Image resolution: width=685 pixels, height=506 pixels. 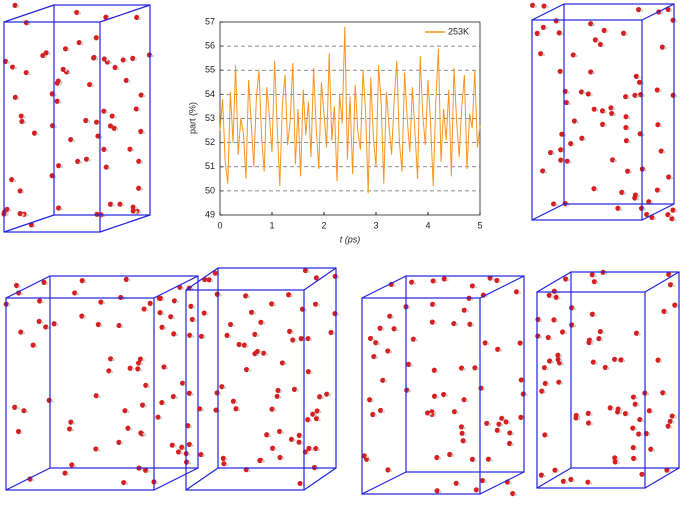 I want to click on box-back, so click(x=102, y=110).